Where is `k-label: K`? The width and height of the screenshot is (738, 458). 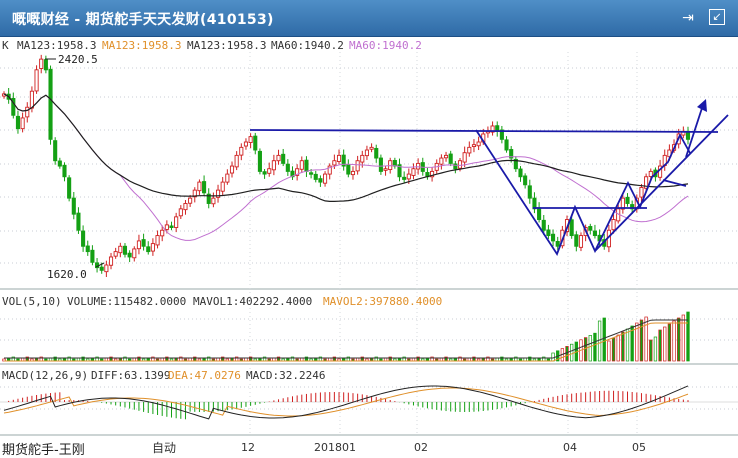 k-label: K is located at coordinates (5, 45).